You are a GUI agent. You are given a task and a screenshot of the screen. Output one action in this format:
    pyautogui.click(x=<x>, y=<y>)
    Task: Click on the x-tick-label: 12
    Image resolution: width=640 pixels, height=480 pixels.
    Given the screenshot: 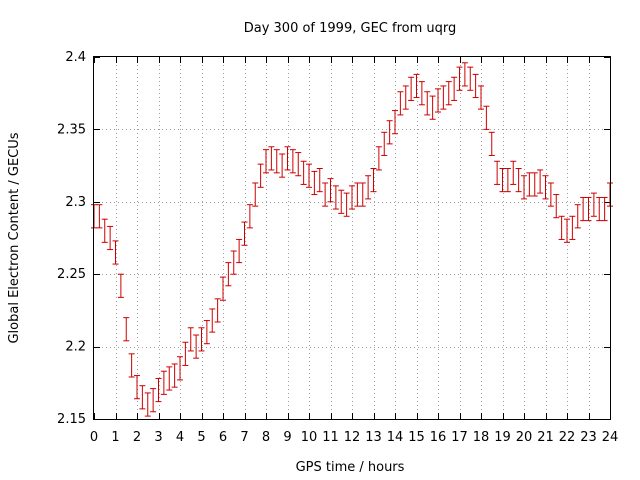 What is the action you would take?
    pyautogui.click(x=352, y=437)
    